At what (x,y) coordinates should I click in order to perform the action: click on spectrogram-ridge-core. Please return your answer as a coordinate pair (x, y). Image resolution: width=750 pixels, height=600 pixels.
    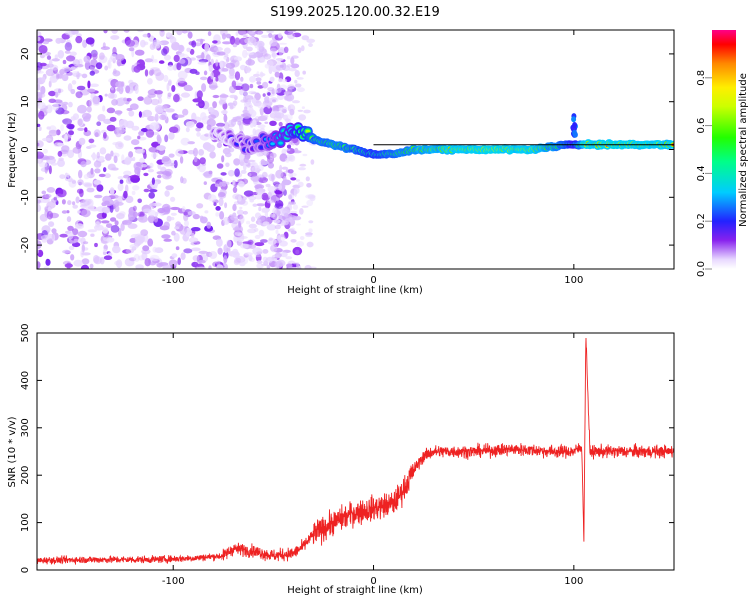
    Looking at the image, I should click on (272, 144).